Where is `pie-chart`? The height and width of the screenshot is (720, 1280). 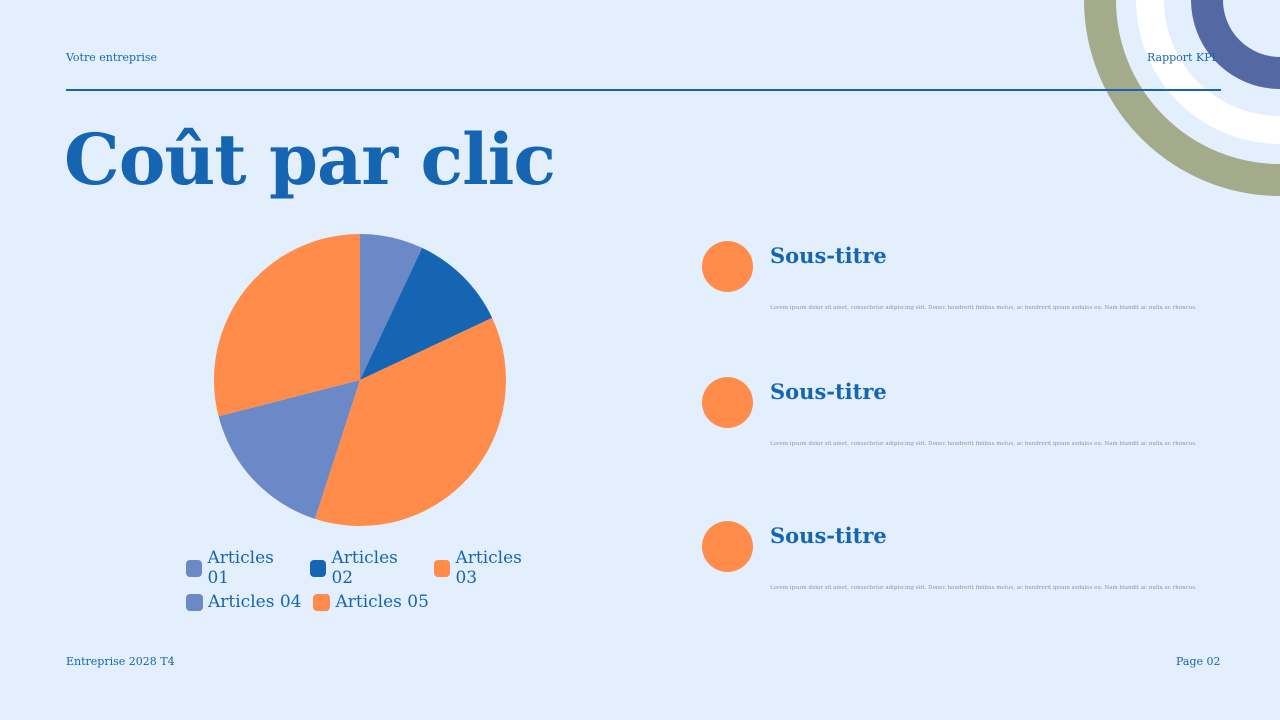 pie-chart is located at coordinates (360, 380).